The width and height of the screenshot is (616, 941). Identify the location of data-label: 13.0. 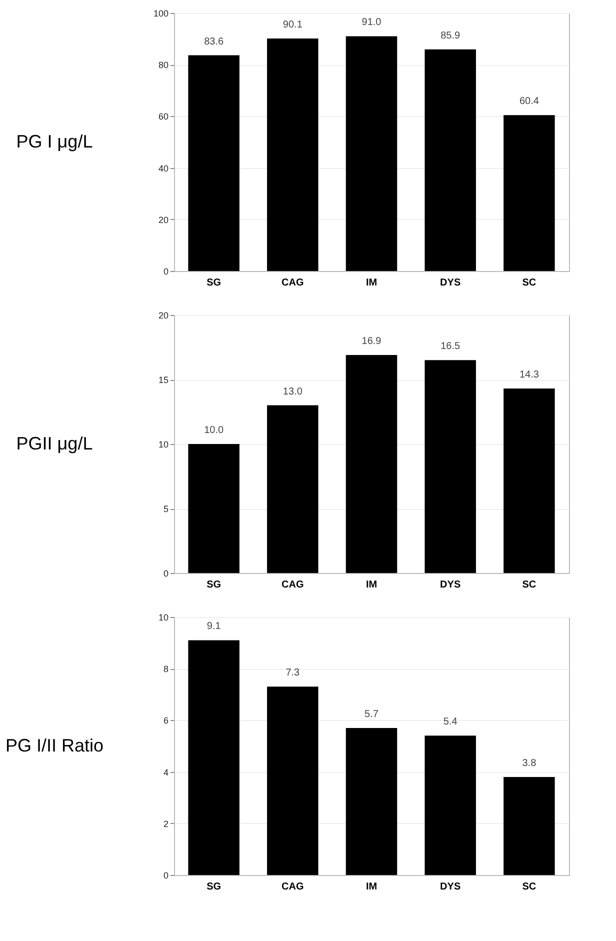
(292, 392).